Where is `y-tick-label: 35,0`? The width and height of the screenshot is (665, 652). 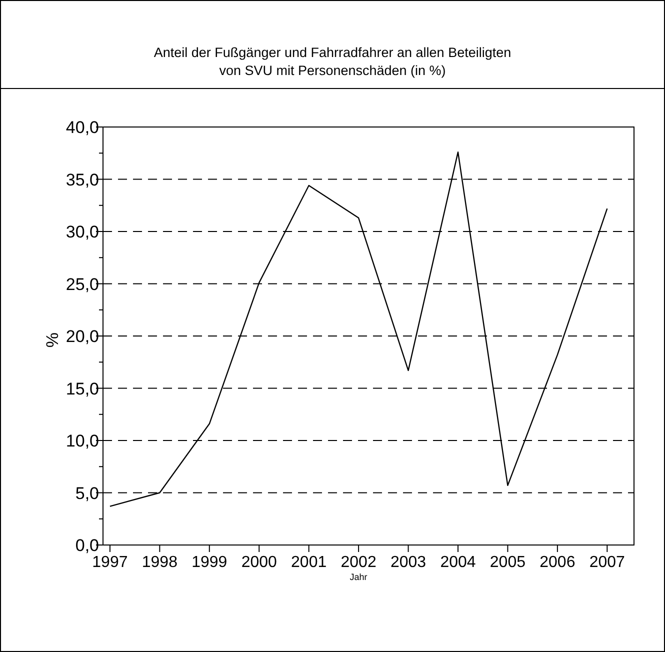 y-tick-label: 35,0 is located at coordinates (82, 180).